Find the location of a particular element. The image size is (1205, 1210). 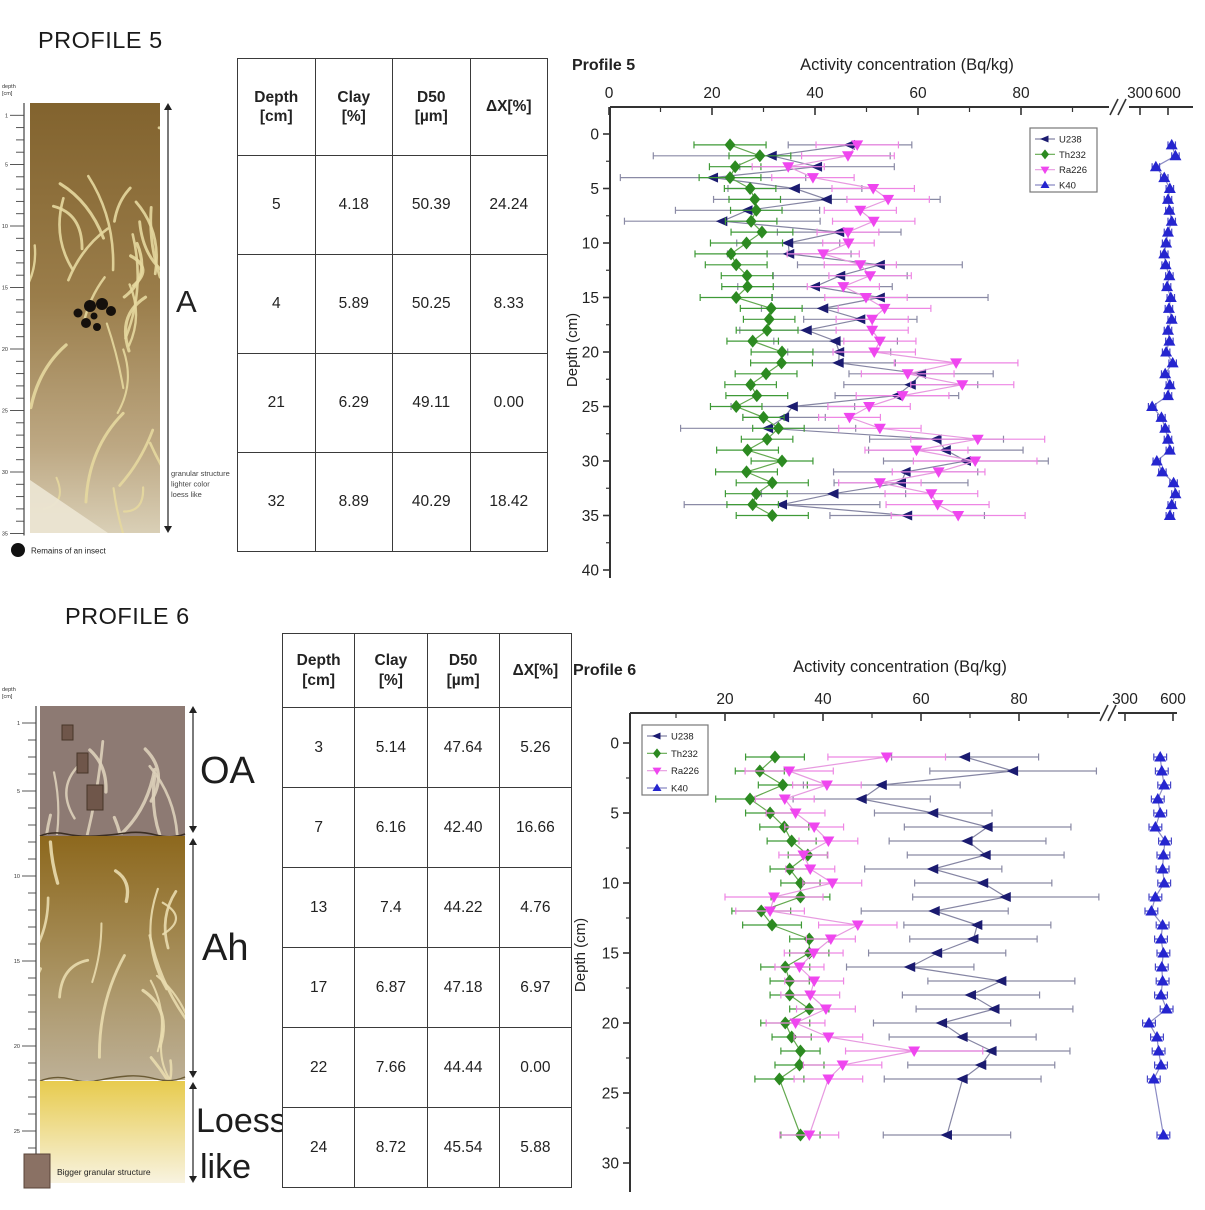

table-row: 7 6.16 42.40 16.66 is located at coordinates (427, 827).